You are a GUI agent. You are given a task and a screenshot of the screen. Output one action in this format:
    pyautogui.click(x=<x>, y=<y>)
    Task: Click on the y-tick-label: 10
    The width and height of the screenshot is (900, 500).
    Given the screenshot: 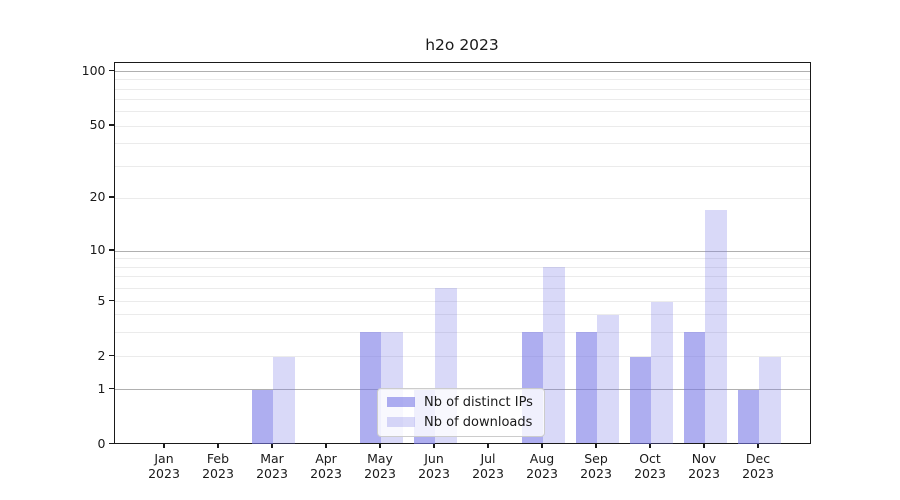 What is the action you would take?
    pyautogui.click(x=97, y=249)
    